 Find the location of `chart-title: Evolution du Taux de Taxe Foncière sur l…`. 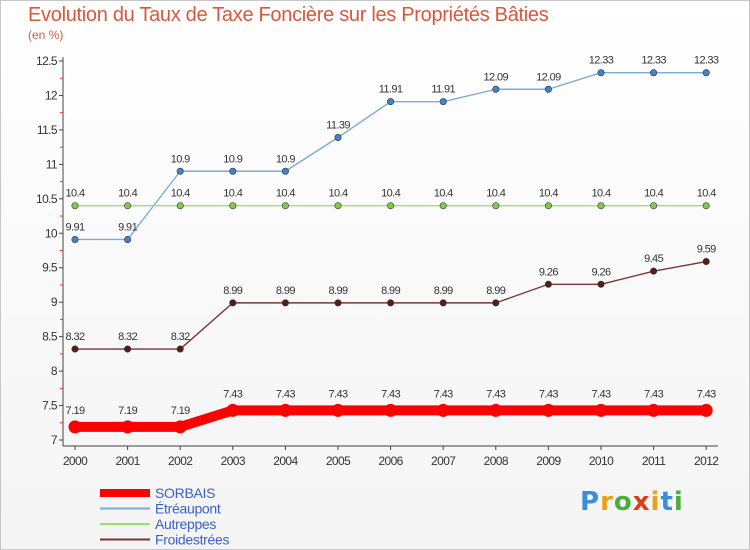

chart-title: Evolution du Taux de Taxe Foncière sur l… is located at coordinates (288, 15).